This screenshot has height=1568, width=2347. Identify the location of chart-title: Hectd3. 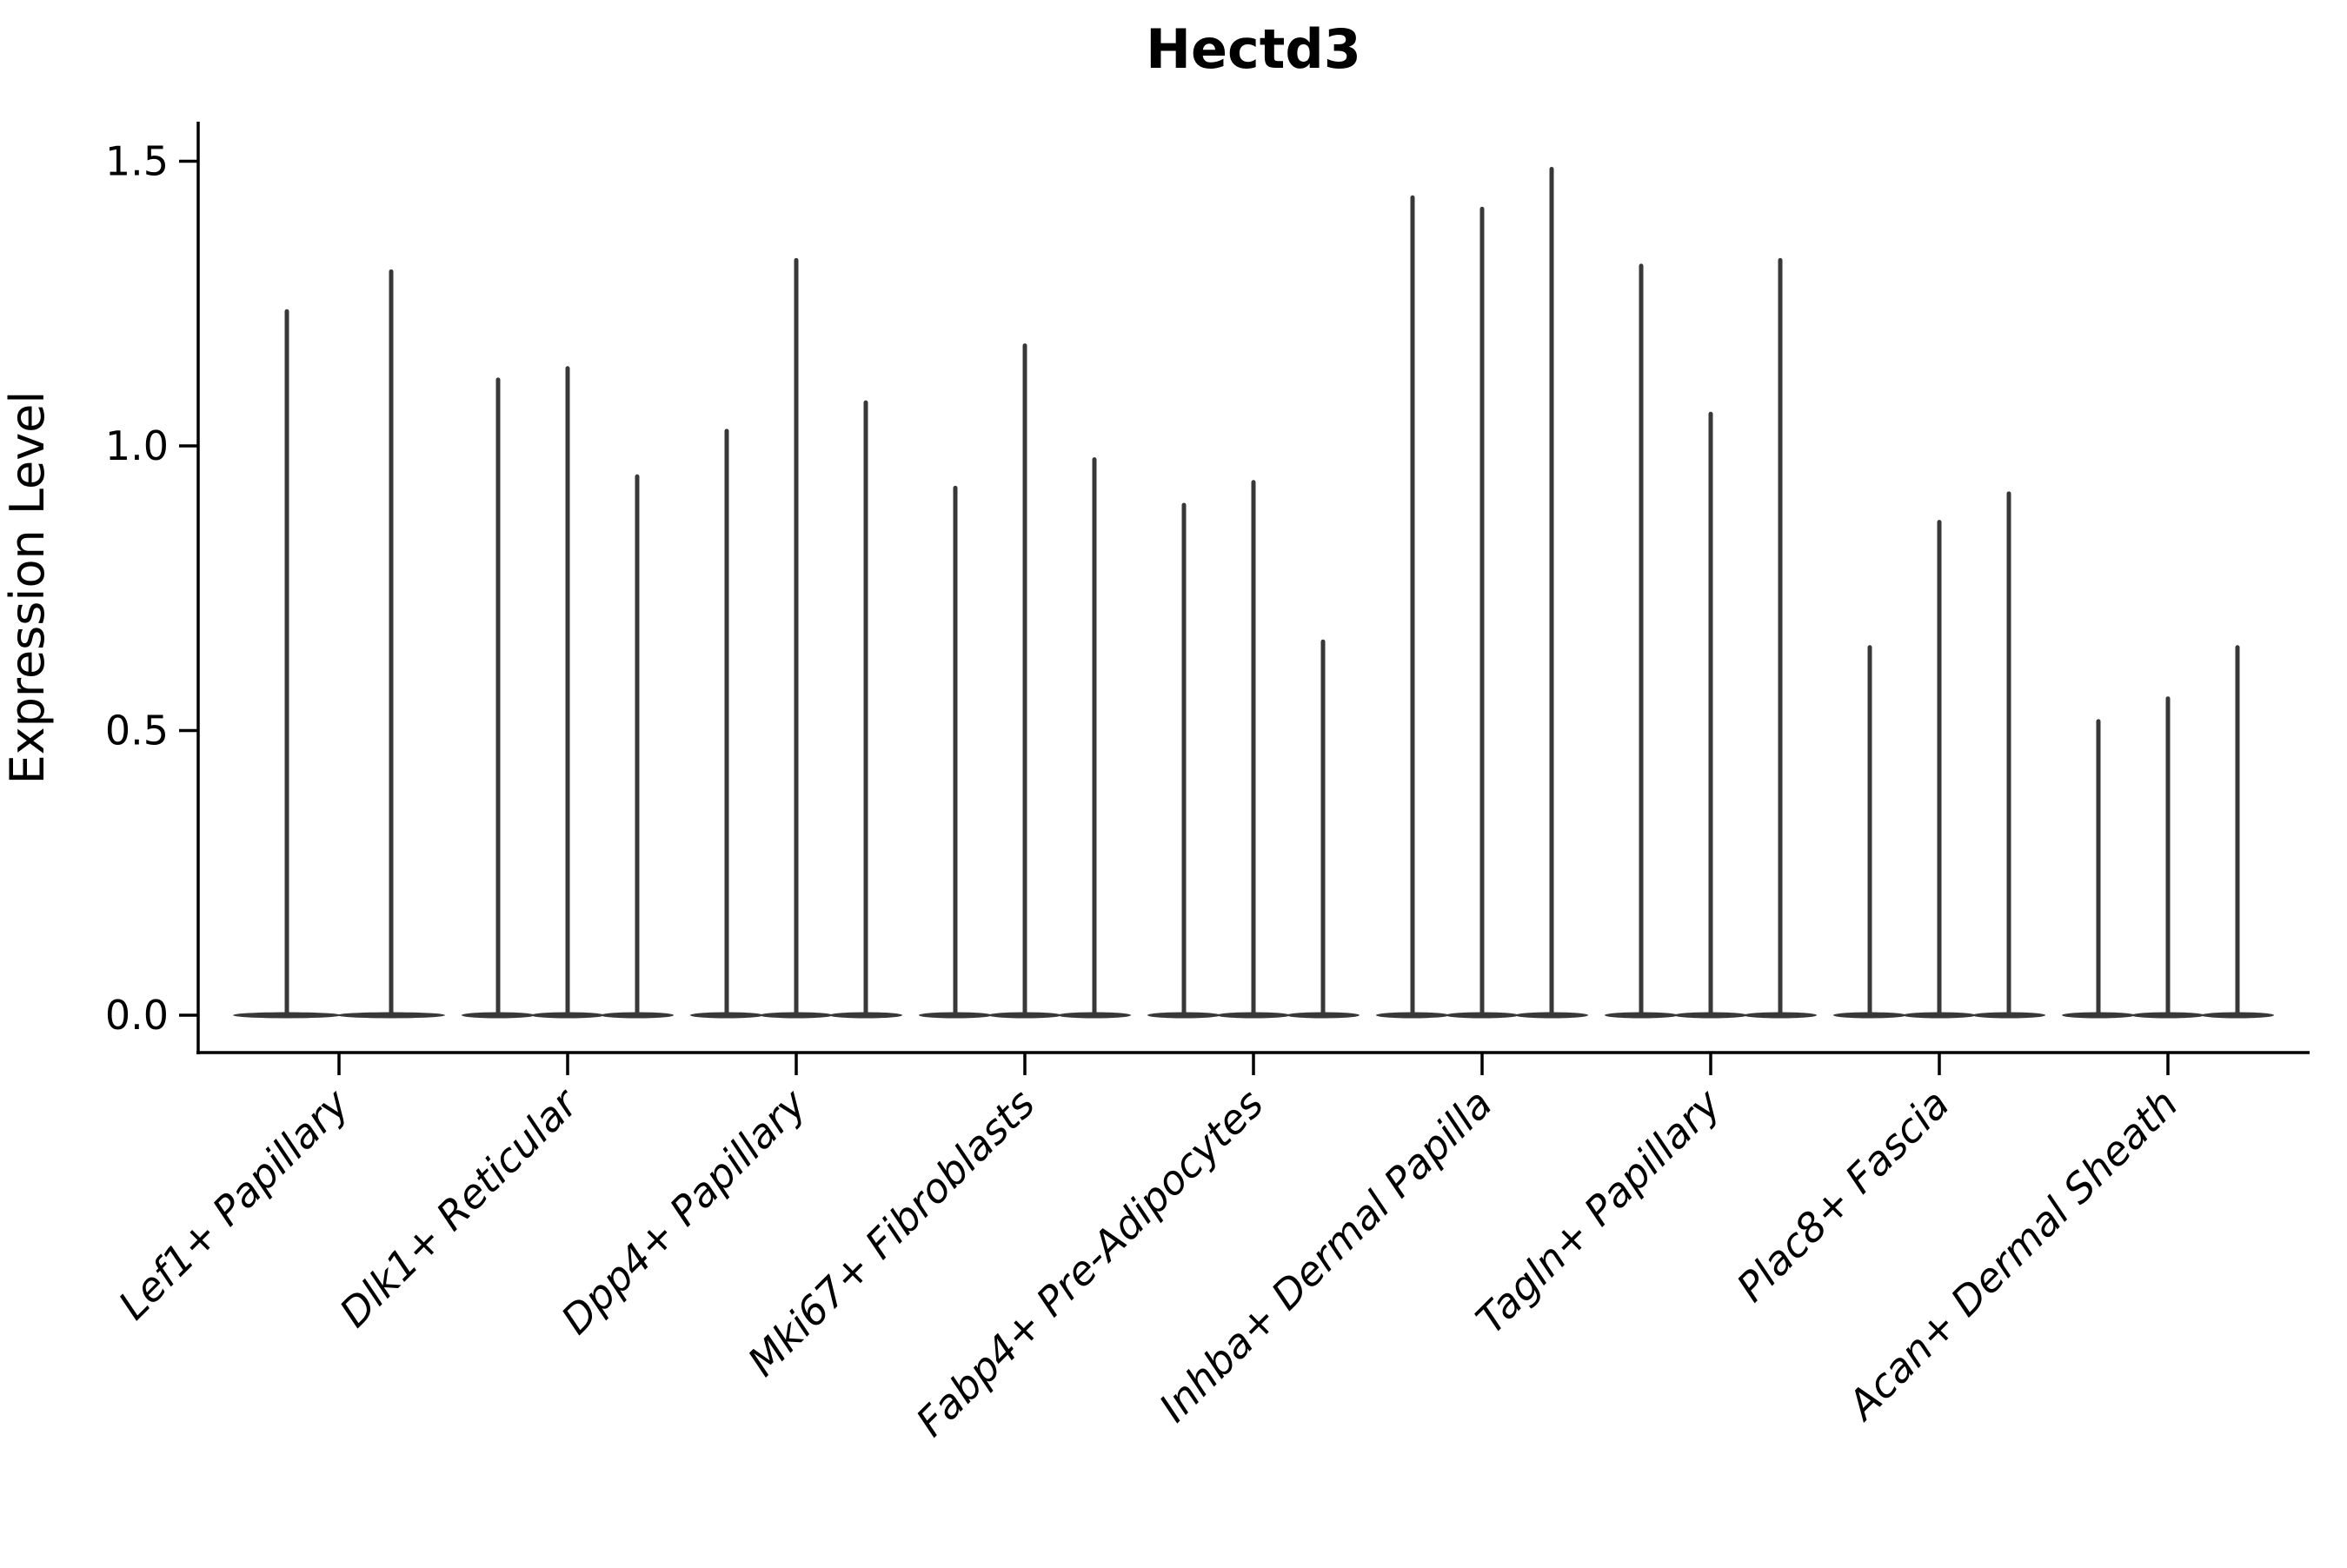
(1253, 49).